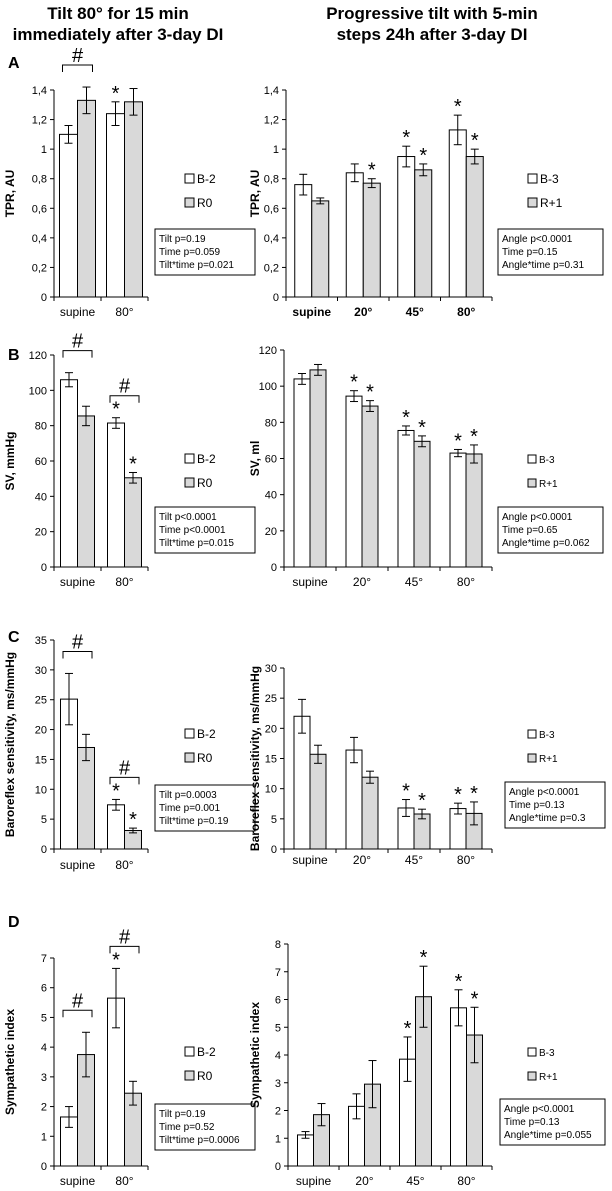 Image resolution: width=612 pixels, height=1191 pixels. What do you see at coordinates (255, 459) in the screenshot?
I see `y-axis-title: SV, ml` at bounding box center [255, 459].